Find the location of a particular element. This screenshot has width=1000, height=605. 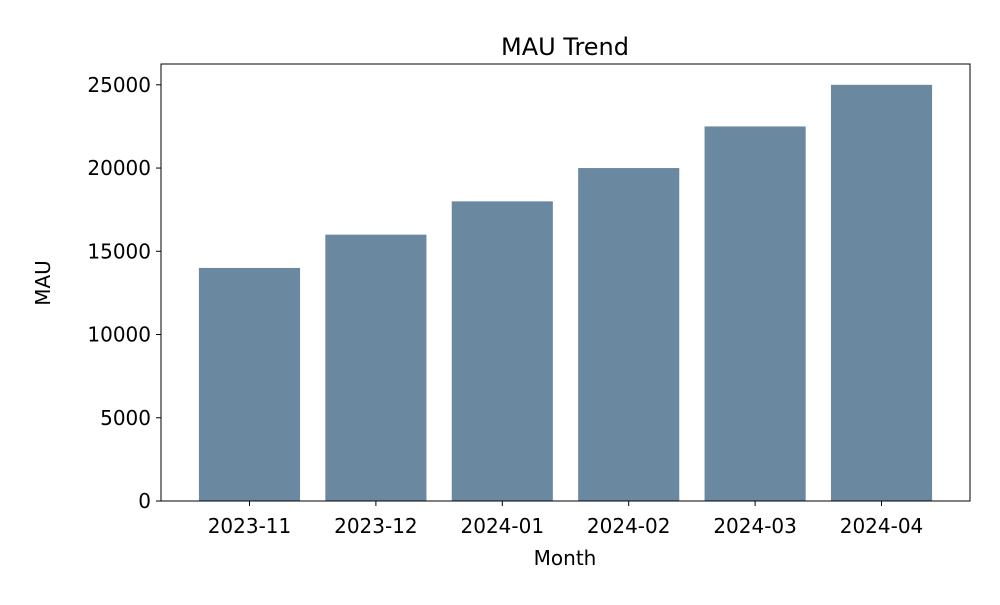

x-tick-label: 2024-01 is located at coordinates (503, 526).